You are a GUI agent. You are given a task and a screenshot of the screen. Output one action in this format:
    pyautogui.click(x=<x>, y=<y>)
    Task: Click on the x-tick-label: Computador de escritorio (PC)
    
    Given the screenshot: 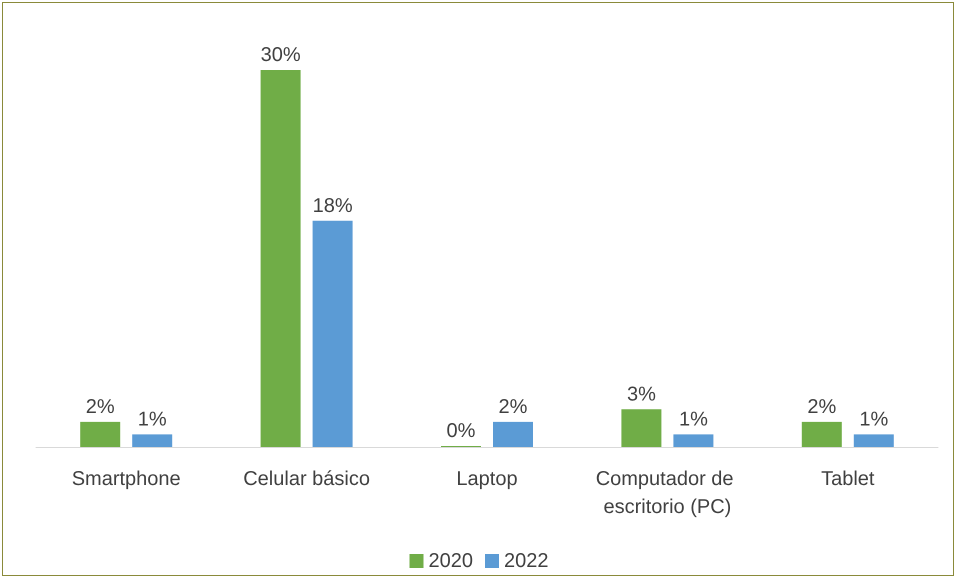 What is the action you would take?
    pyautogui.click(x=668, y=493)
    